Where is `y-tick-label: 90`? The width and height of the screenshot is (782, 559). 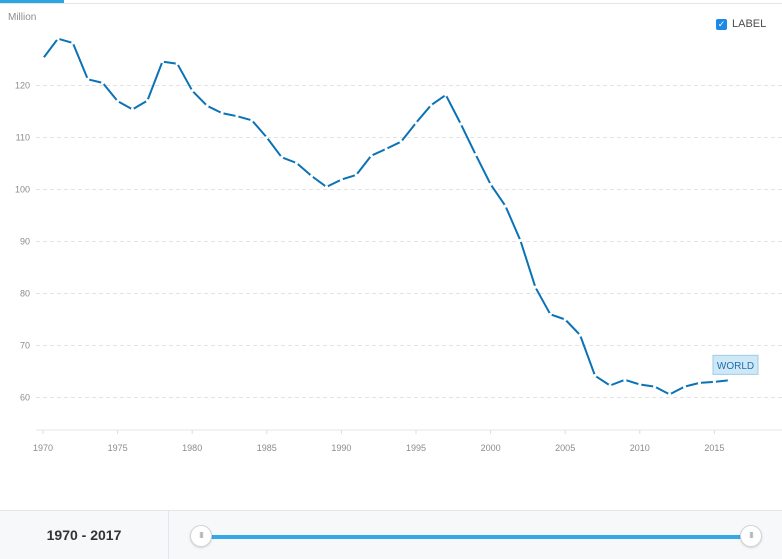 y-tick-label: 90 is located at coordinates (25, 242).